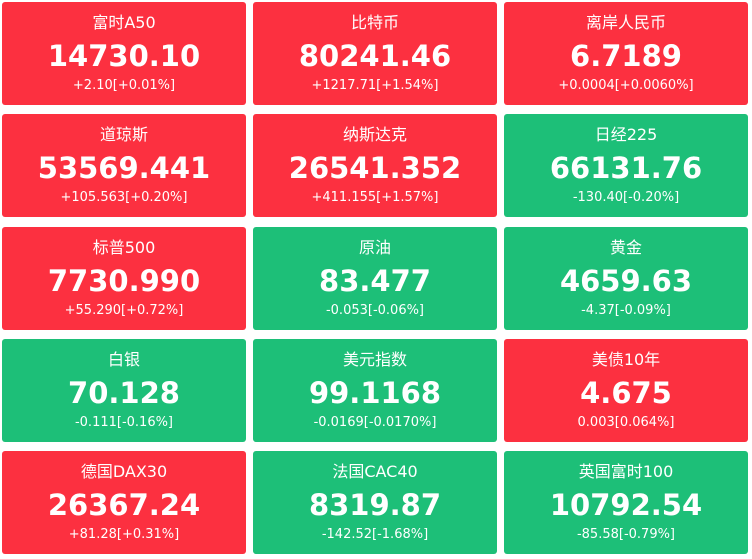 This screenshot has width=752, height=559. I want to click on quote-tile: 原油 83.477 -0.053[-0.06%], so click(375, 278).